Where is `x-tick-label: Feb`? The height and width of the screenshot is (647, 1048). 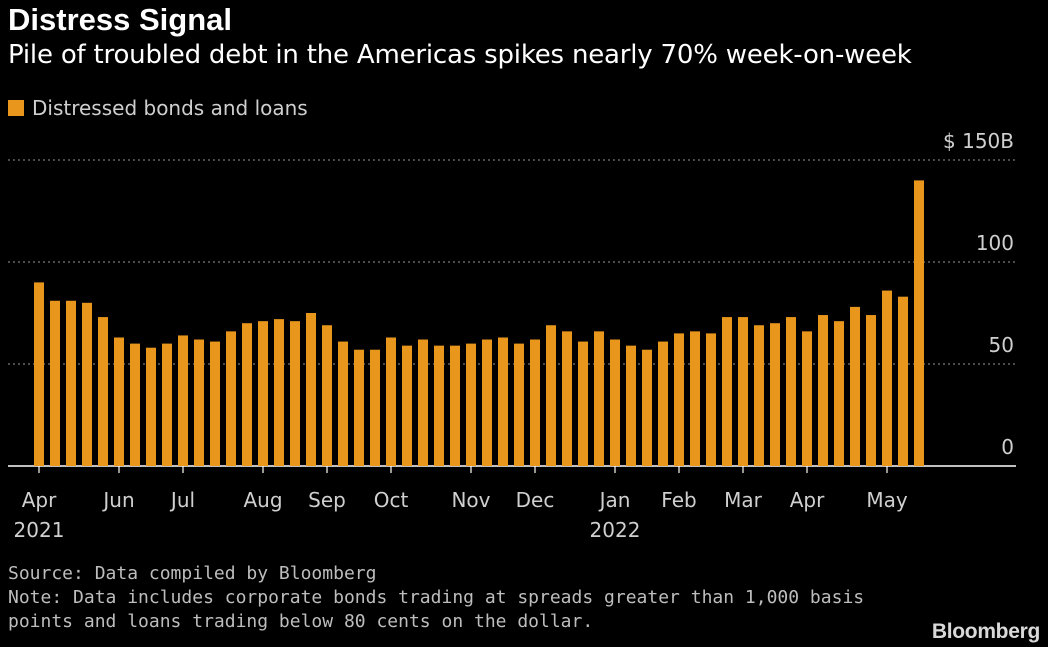 x-tick-label: Feb is located at coordinates (678, 500).